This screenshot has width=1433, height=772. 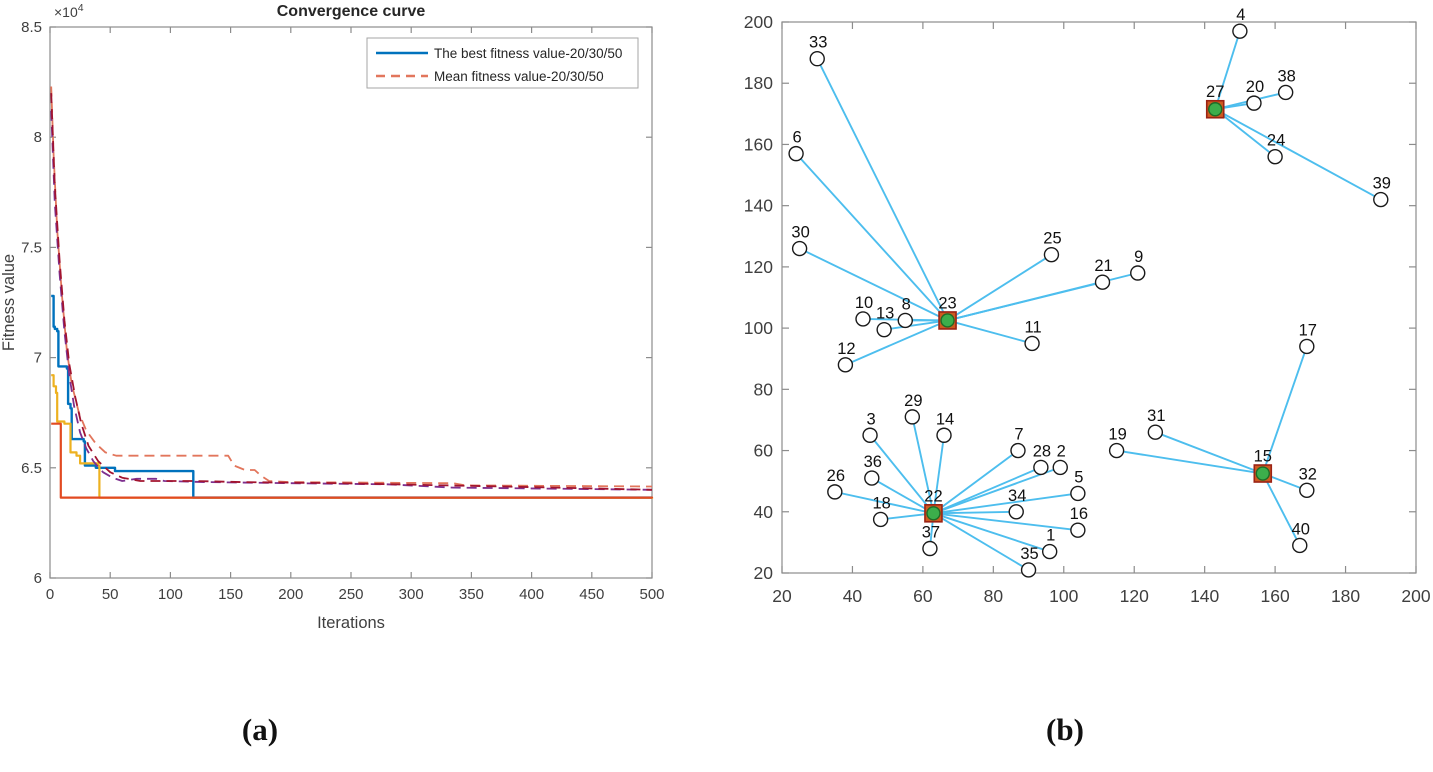 What do you see at coordinates (1263, 457) in the screenshot?
I see `node-label: 15` at bounding box center [1263, 457].